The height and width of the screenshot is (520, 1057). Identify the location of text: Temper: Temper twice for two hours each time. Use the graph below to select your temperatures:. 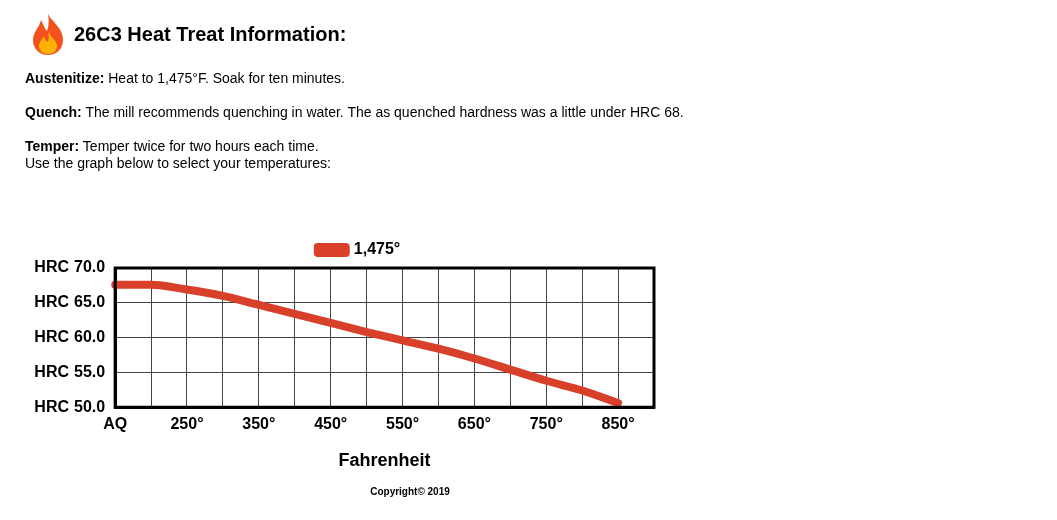
(178, 155).